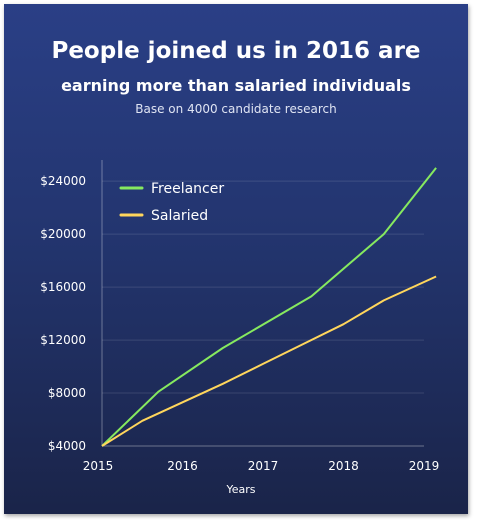  I want to click on y-tick-labels: $4000 $8000 $12000 $16000 $20000 $24000, so click(63, 313).